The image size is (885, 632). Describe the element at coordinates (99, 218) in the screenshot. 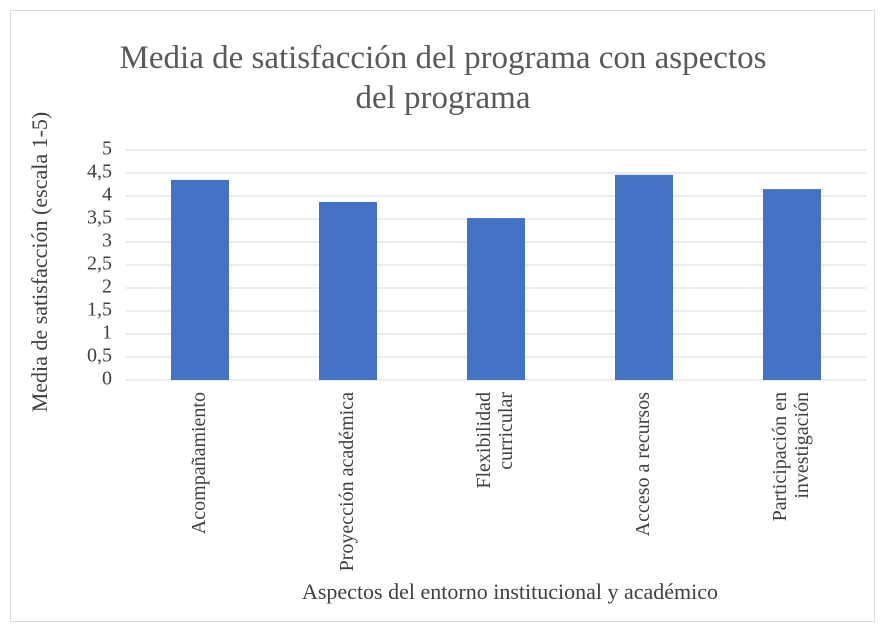

I see `y-tick-label: 3,5` at that location.